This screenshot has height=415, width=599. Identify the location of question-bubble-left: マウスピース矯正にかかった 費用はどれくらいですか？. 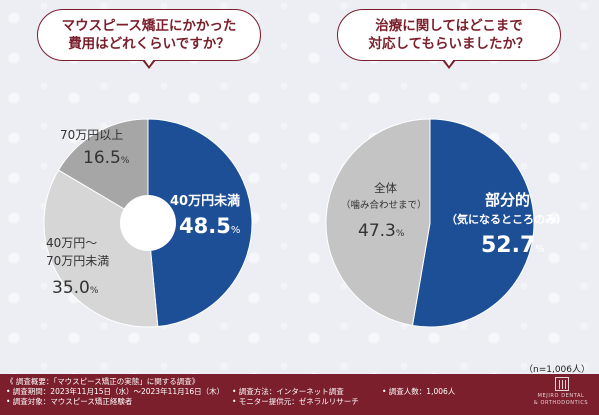
(149, 39).